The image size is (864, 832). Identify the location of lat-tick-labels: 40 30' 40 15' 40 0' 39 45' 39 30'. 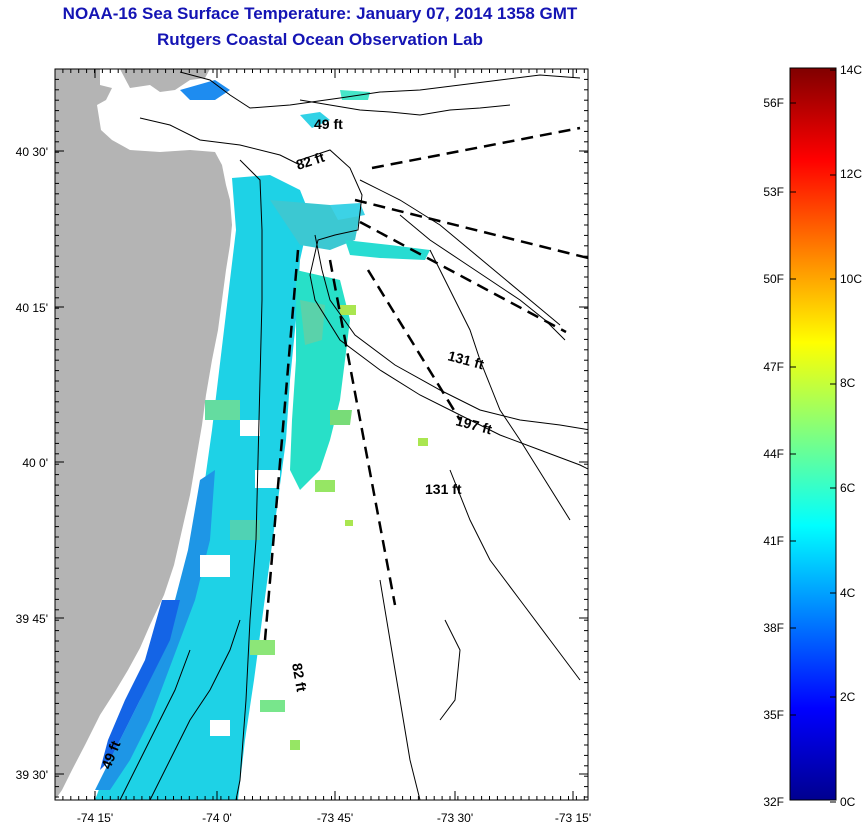
(32, 463).